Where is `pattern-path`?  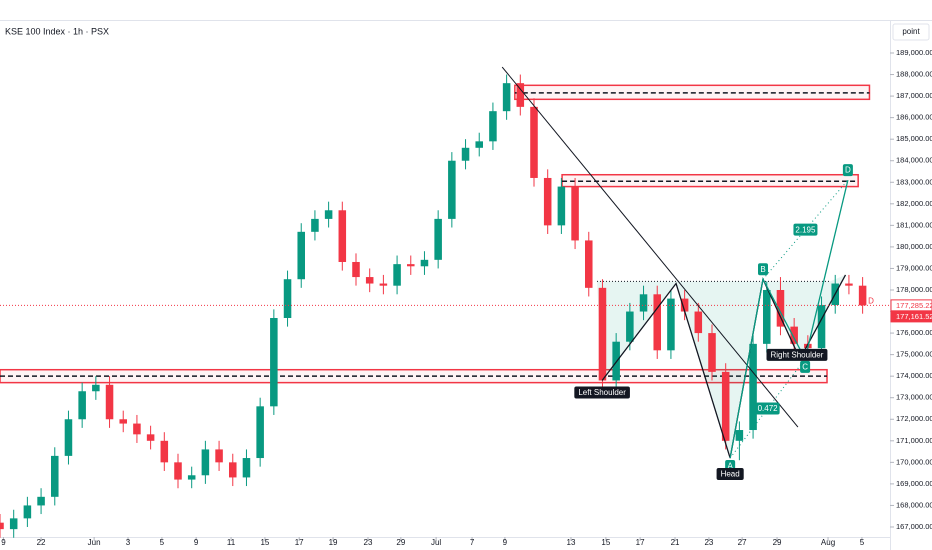 pattern-path is located at coordinates (789, 319).